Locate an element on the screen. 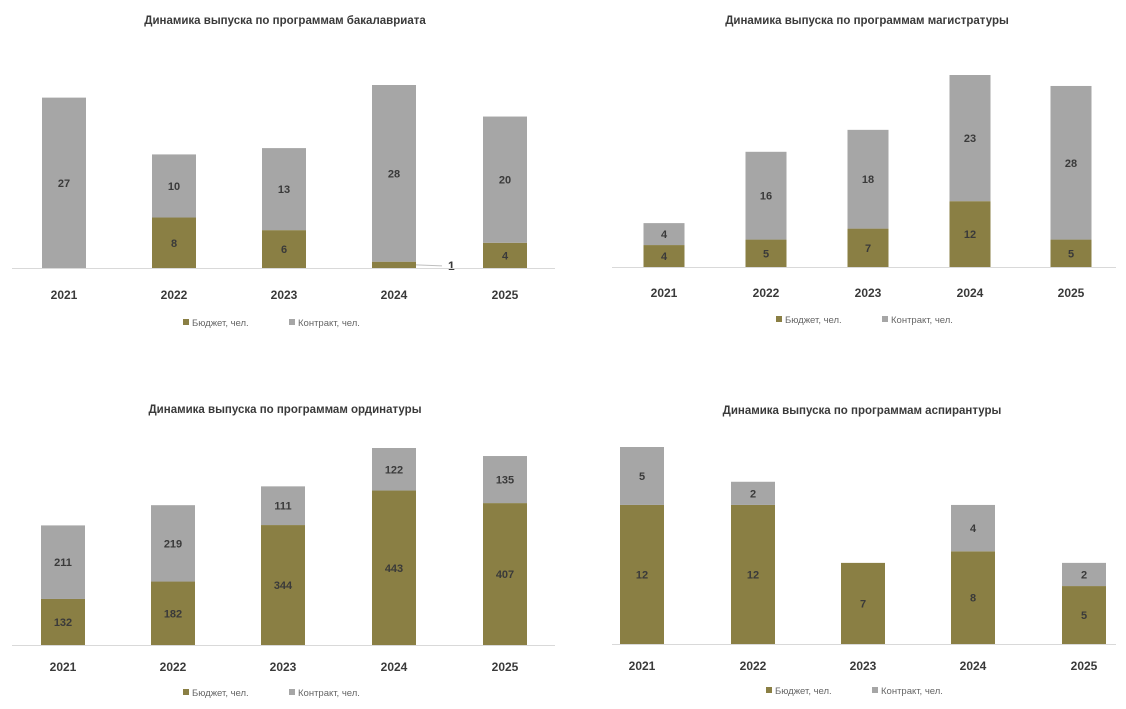 This screenshot has height=709, width=1126. data-label: 132 is located at coordinates (63, 623).